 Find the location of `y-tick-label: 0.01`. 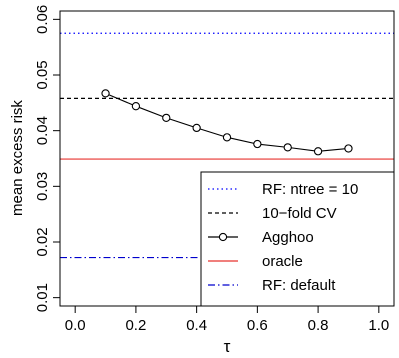

y-tick-label: 0.01 is located at coordinates (42, 297).